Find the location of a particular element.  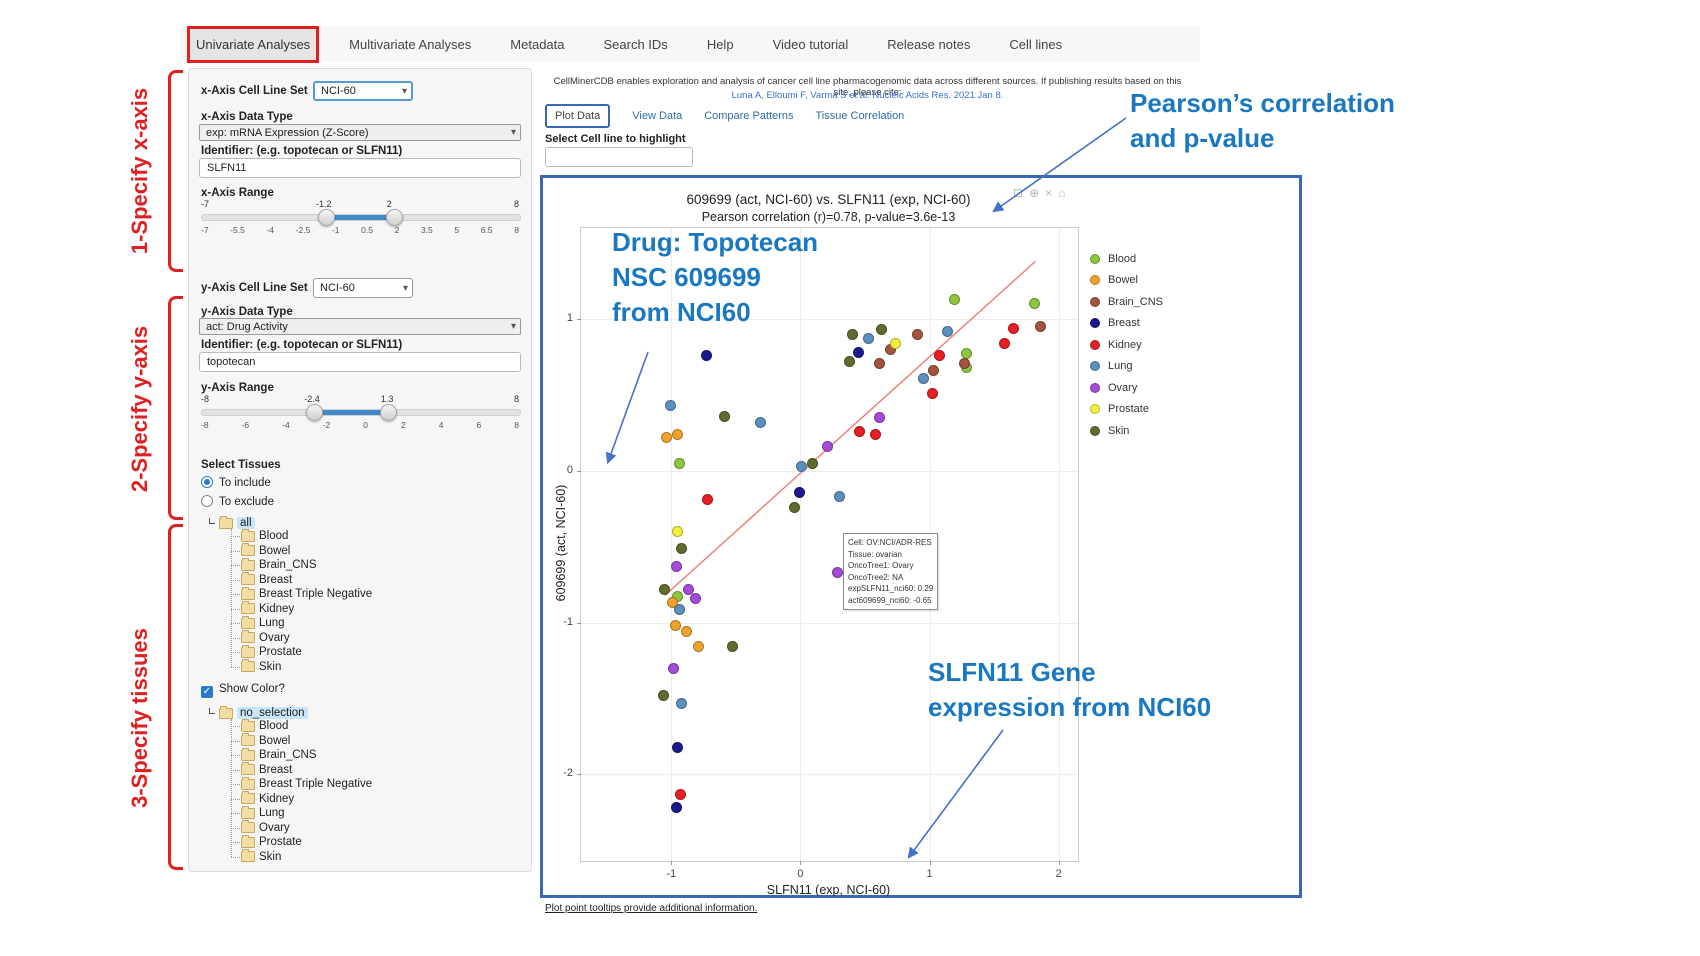

nav-tab-multivariate-analyses: Multivariate Analyses is located at coordinates (410, 44).